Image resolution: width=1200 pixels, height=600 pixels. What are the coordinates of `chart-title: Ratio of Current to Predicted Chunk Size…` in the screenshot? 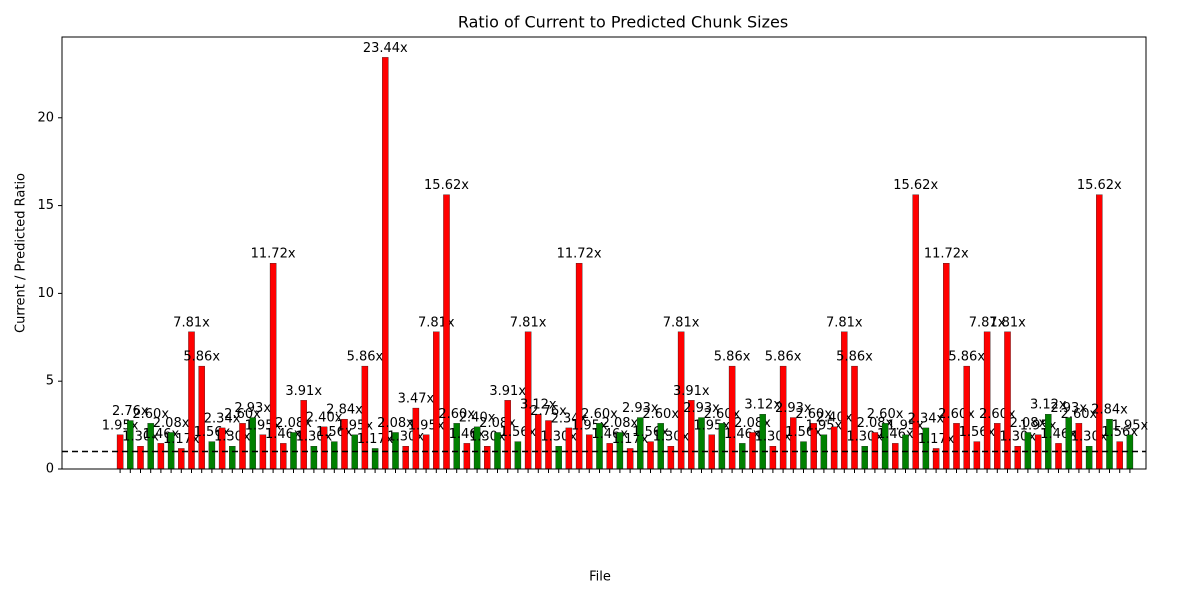 It's located at (623, 22).